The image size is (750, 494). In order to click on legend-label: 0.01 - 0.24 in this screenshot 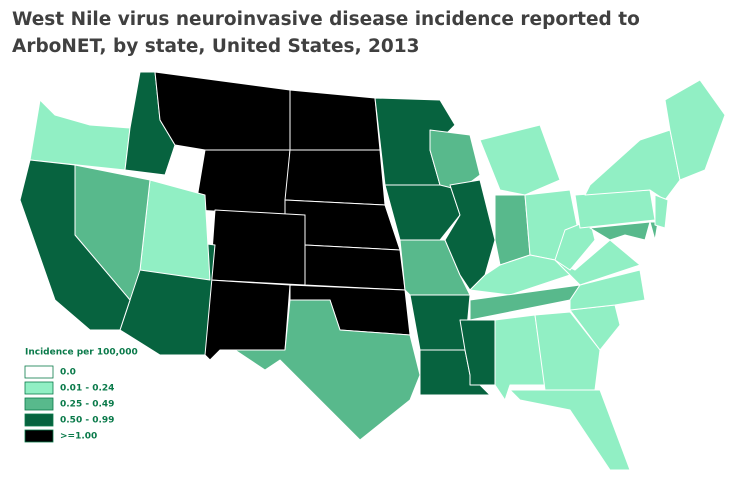, I will do `click(87, 389)`.